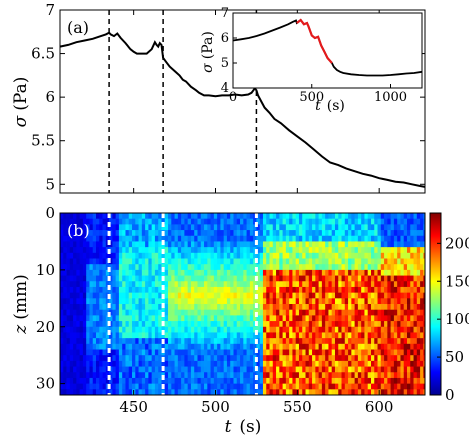  What do you see at coordinates (379, 407) in the screenshot?
I see `panel-b-xtick-label-3: 600` at bounding box center [379, 407].